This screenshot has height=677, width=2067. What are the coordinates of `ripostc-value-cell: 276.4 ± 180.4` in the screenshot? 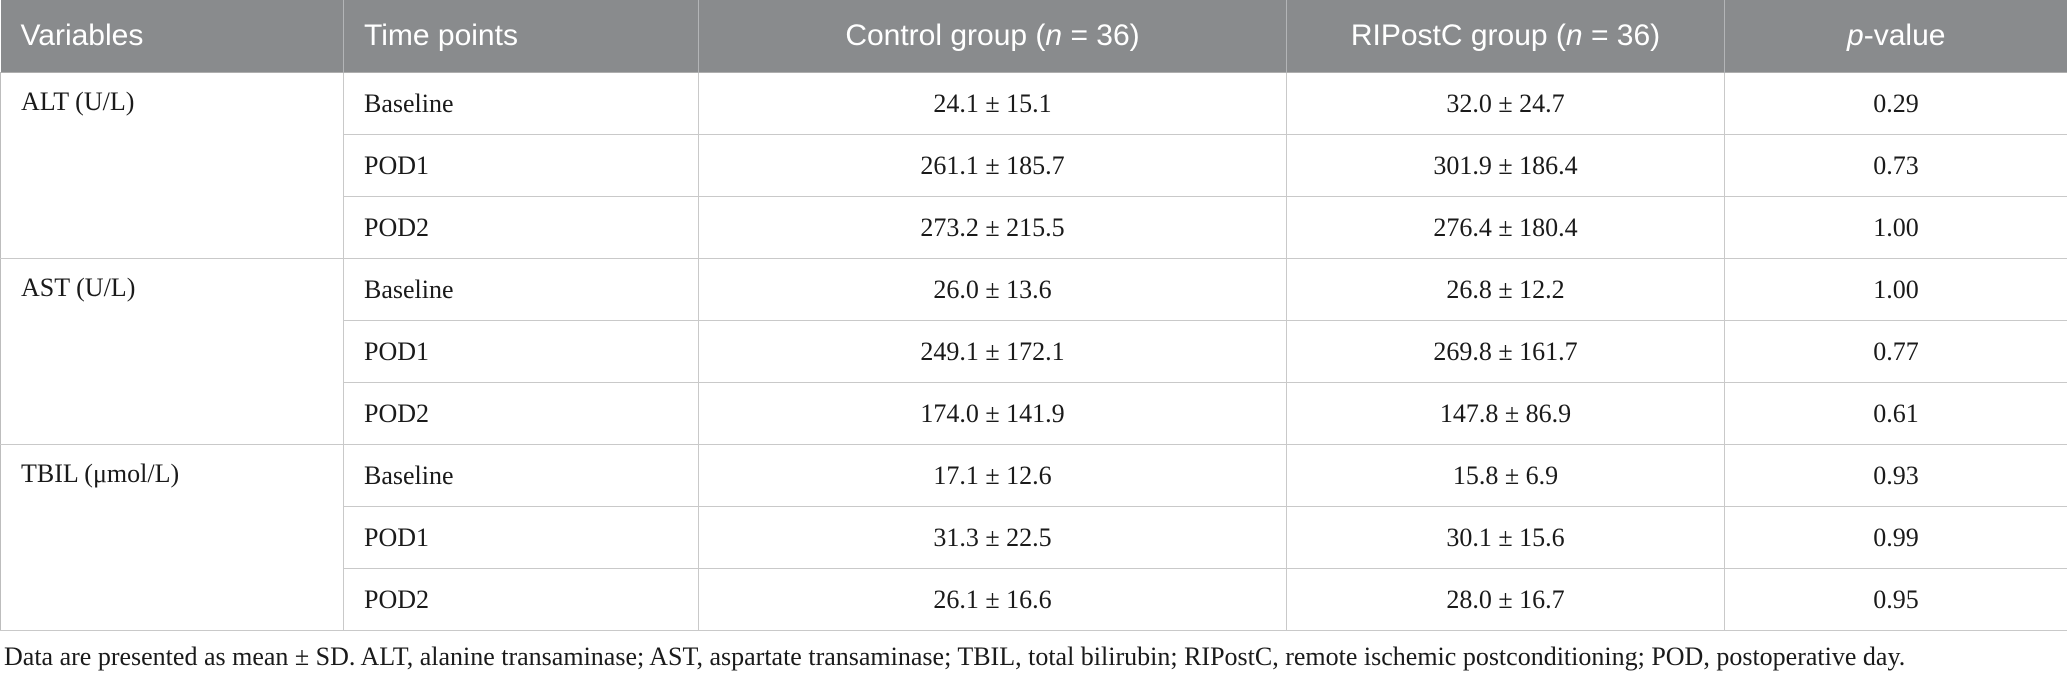 It's located at (1505, 227).